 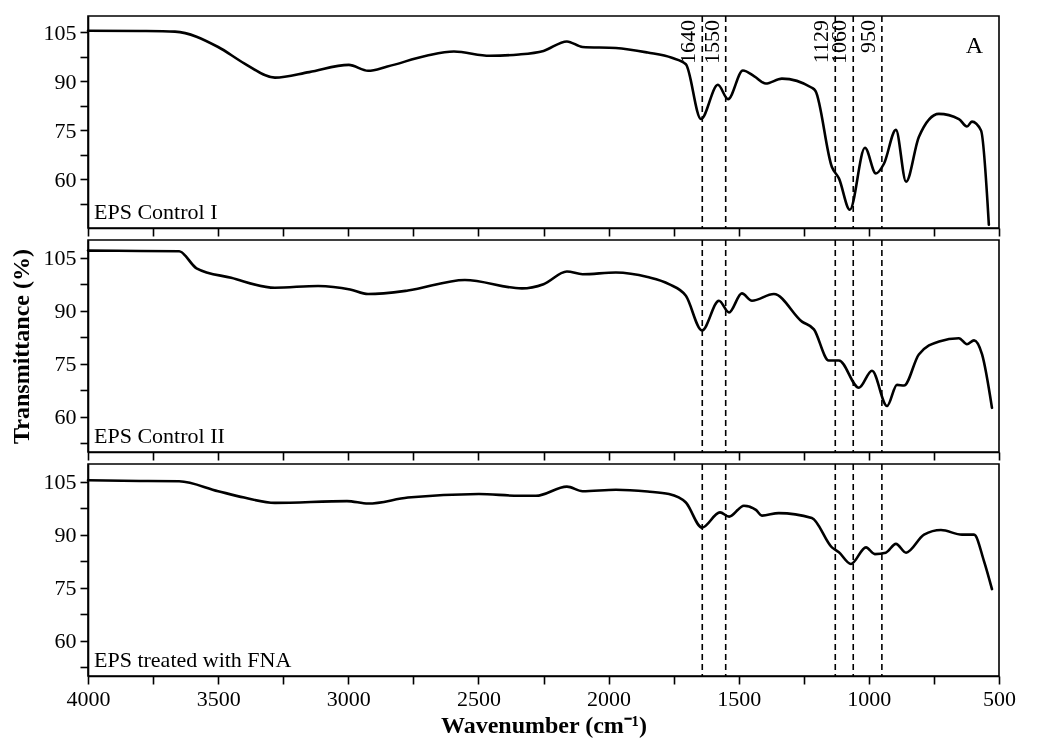 What do you see at coordinates (711, 42) in the screenshot?
I see `ref-line-label: 1550` at bounding box center [711, 42].